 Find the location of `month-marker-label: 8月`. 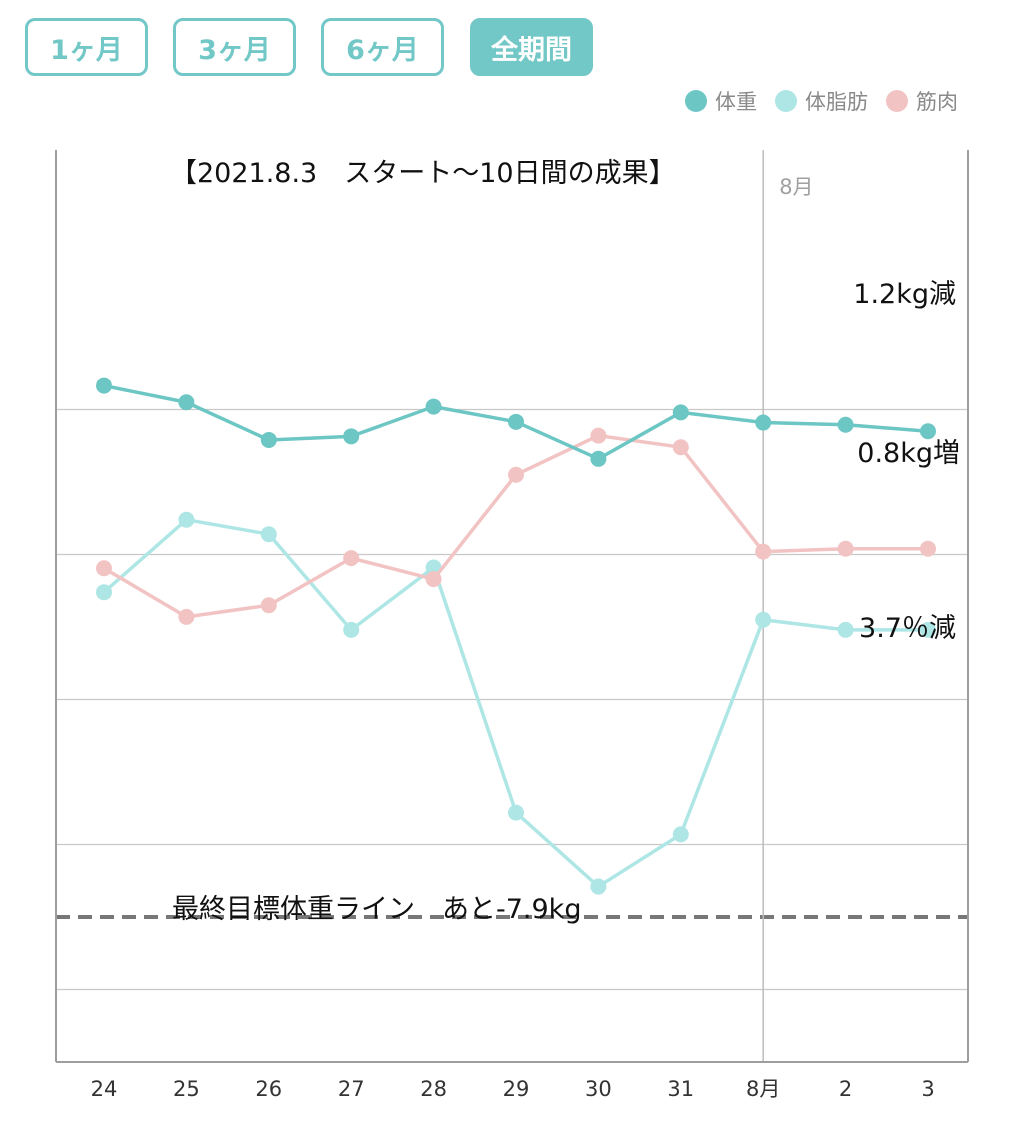

month-marker-label: 8月 is located at coordinates (796, 187).